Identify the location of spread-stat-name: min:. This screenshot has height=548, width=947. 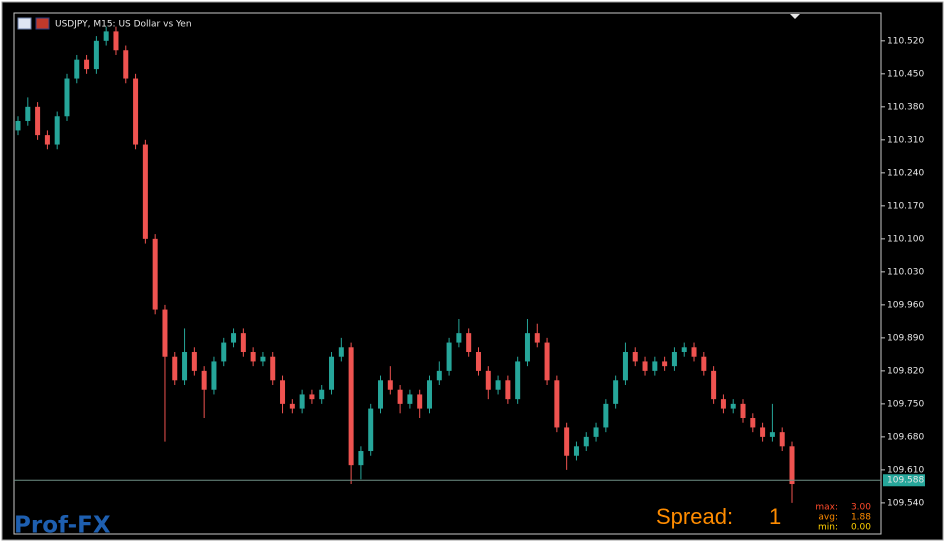
(828, 528).